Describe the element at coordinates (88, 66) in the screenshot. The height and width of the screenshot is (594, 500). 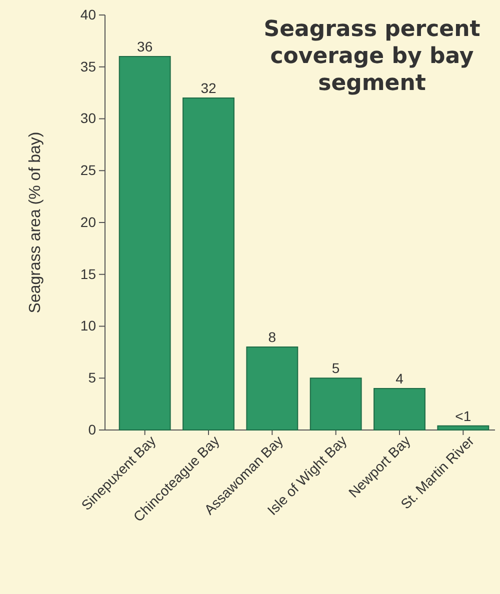
I see `y-tick-label: 35` at that location.